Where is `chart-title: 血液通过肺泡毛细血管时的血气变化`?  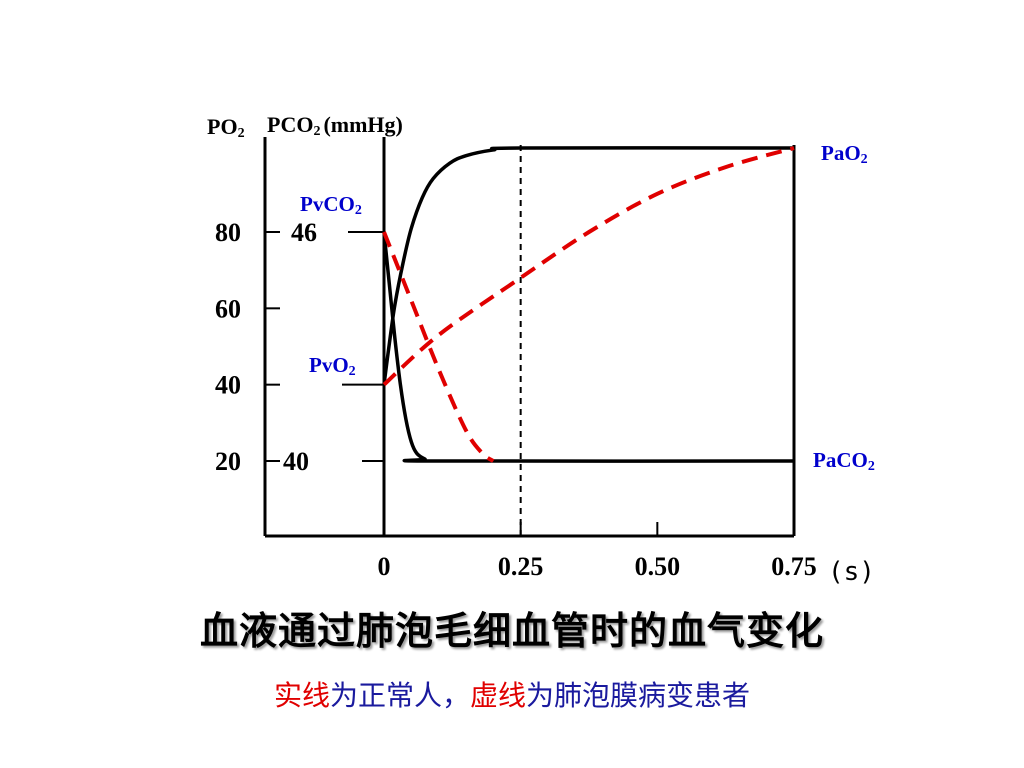 chart-title: 血液通过肺泡毛细血管时的血气变化 is located at coordinates (511, 631).